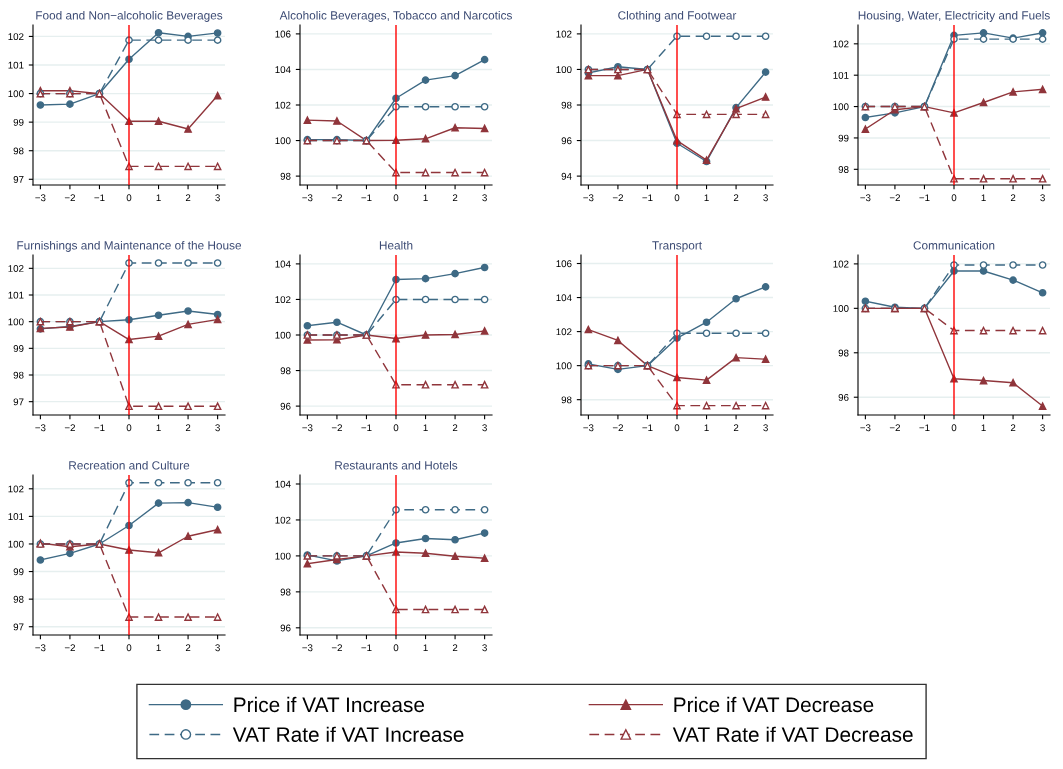 This screenshot has height=769, width=1063. I want to click on chart-title: Restaurants and Hotels, so click(396, 465).